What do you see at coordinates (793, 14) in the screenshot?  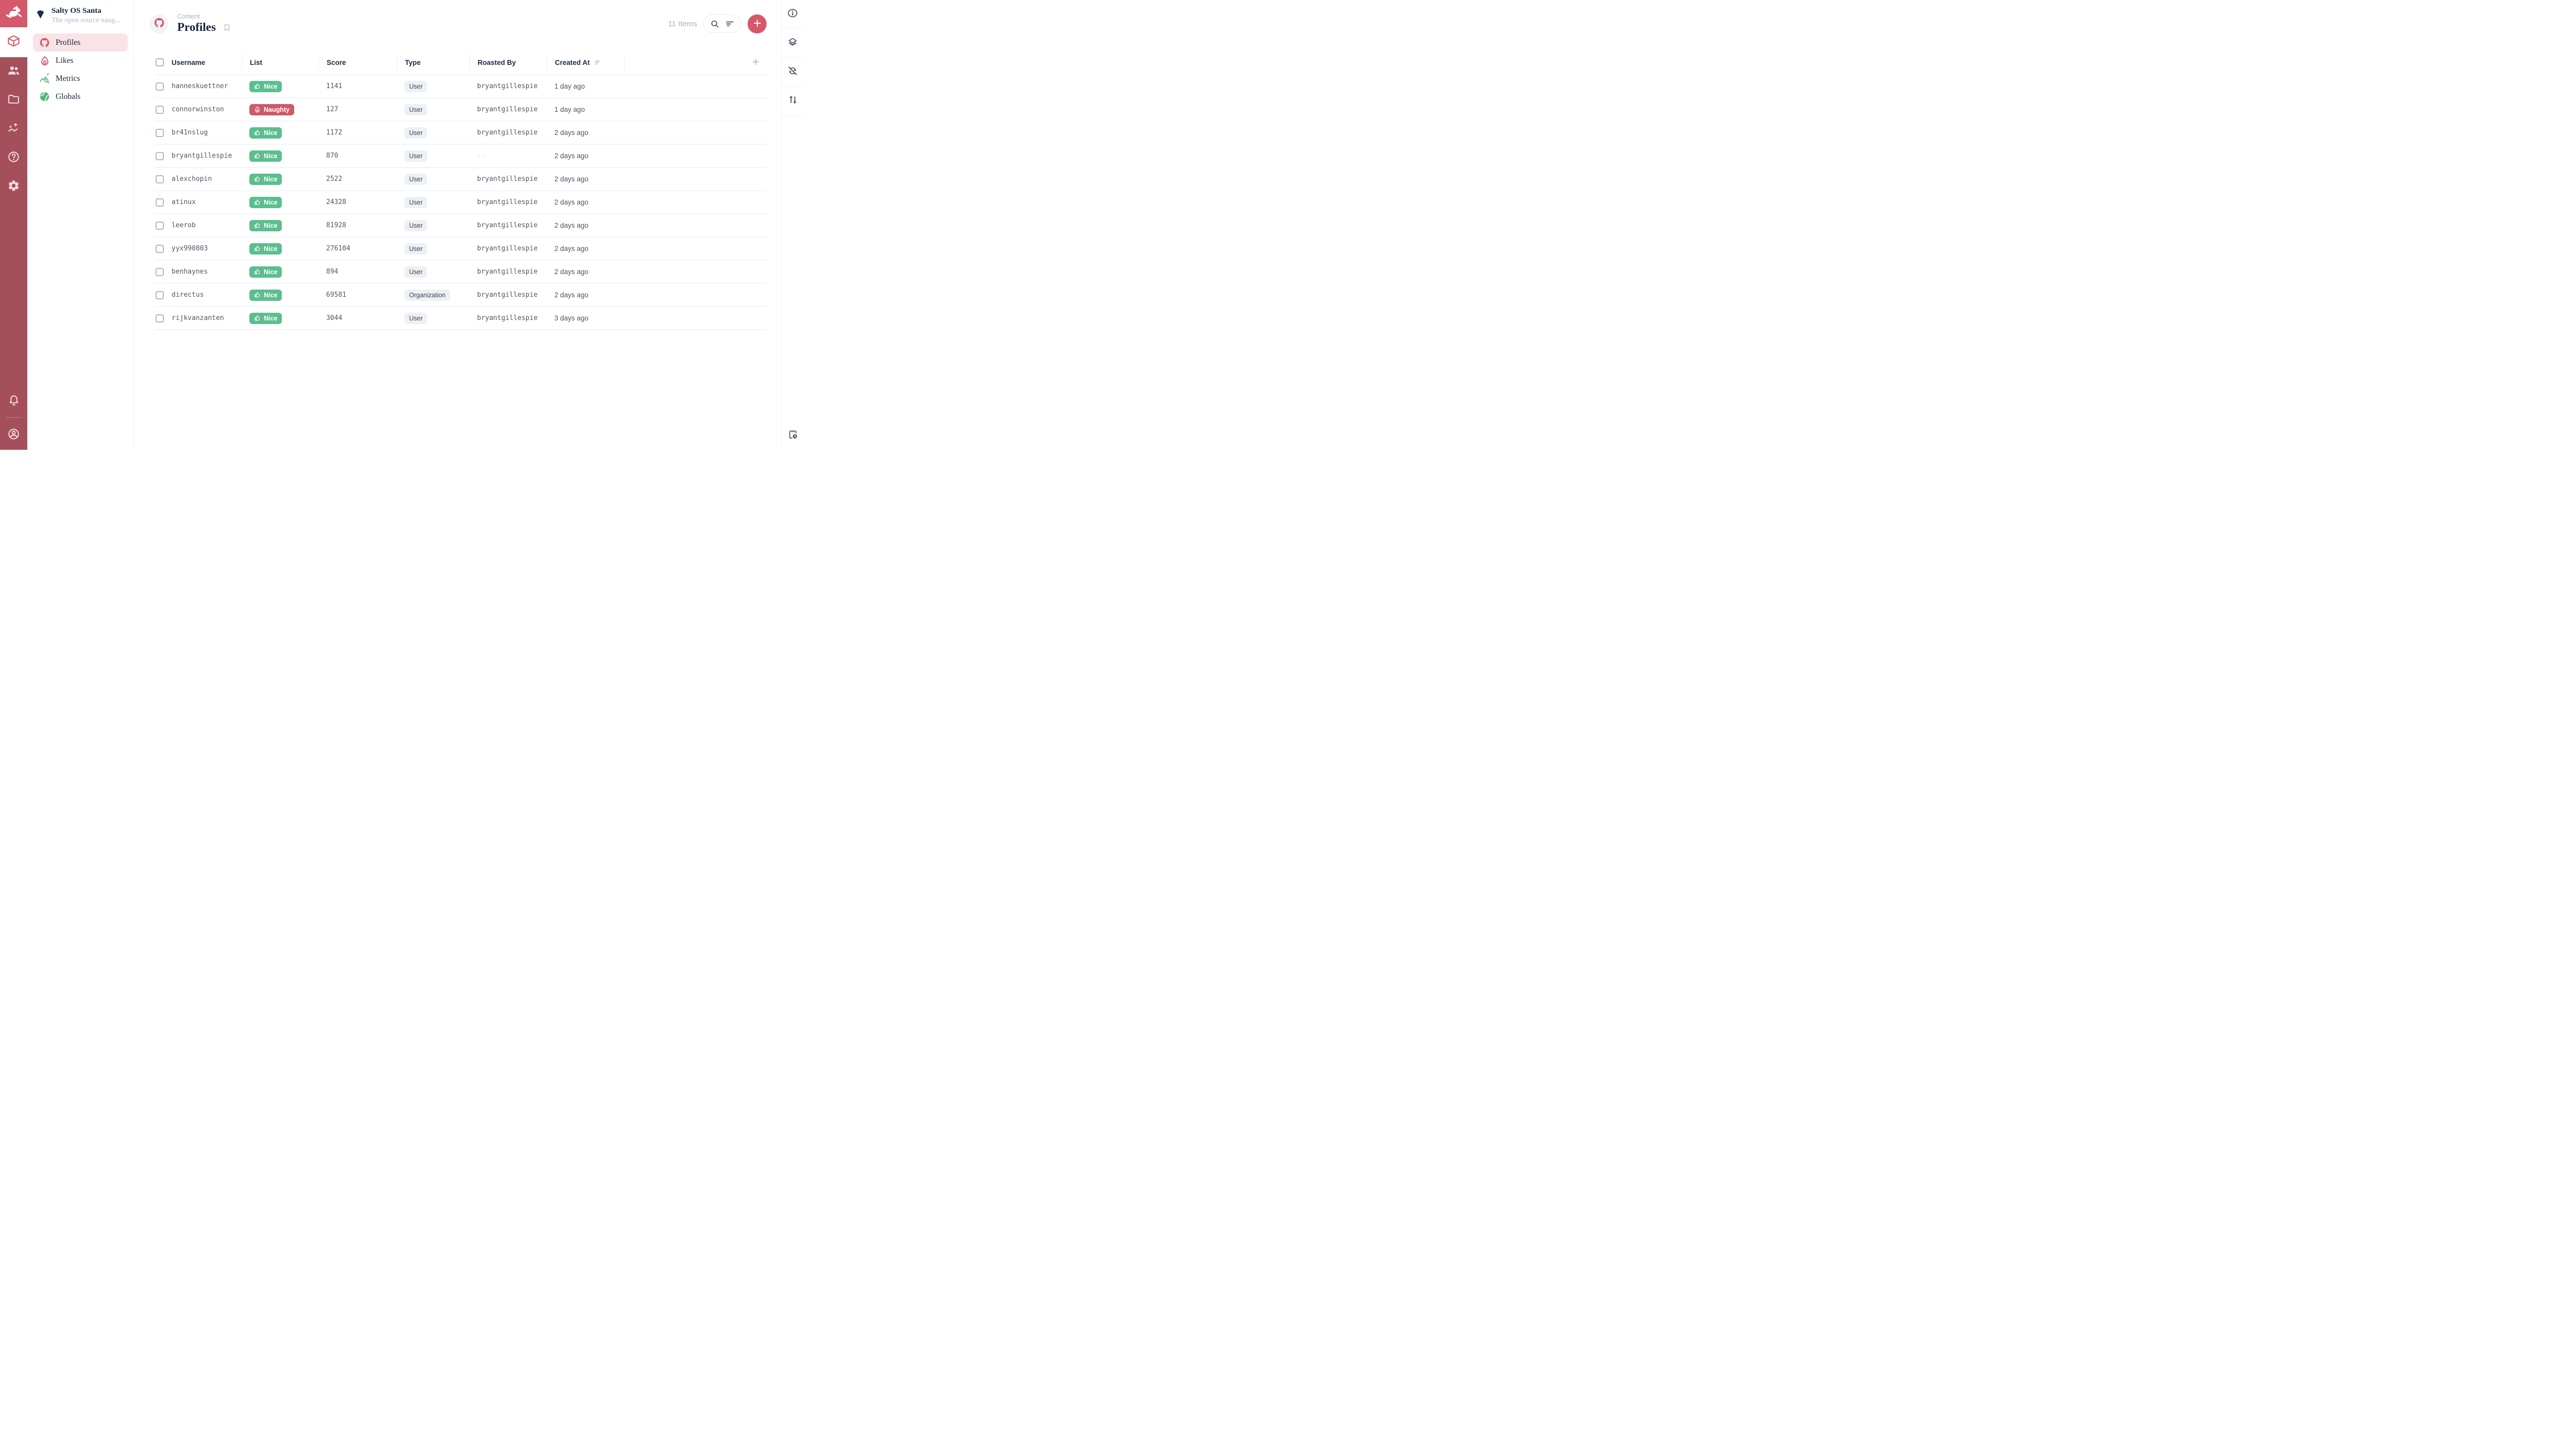 I see `info-button` at bounding box center [793, 14].